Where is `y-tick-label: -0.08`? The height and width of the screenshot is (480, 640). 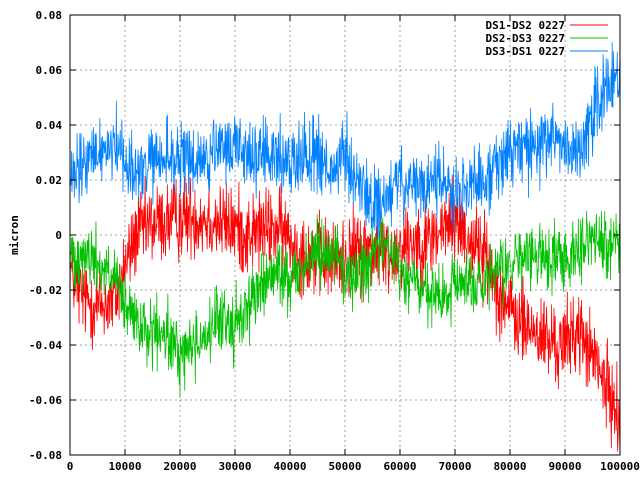 y-tick-label: -0.08 is located at coordinates (45, 455).